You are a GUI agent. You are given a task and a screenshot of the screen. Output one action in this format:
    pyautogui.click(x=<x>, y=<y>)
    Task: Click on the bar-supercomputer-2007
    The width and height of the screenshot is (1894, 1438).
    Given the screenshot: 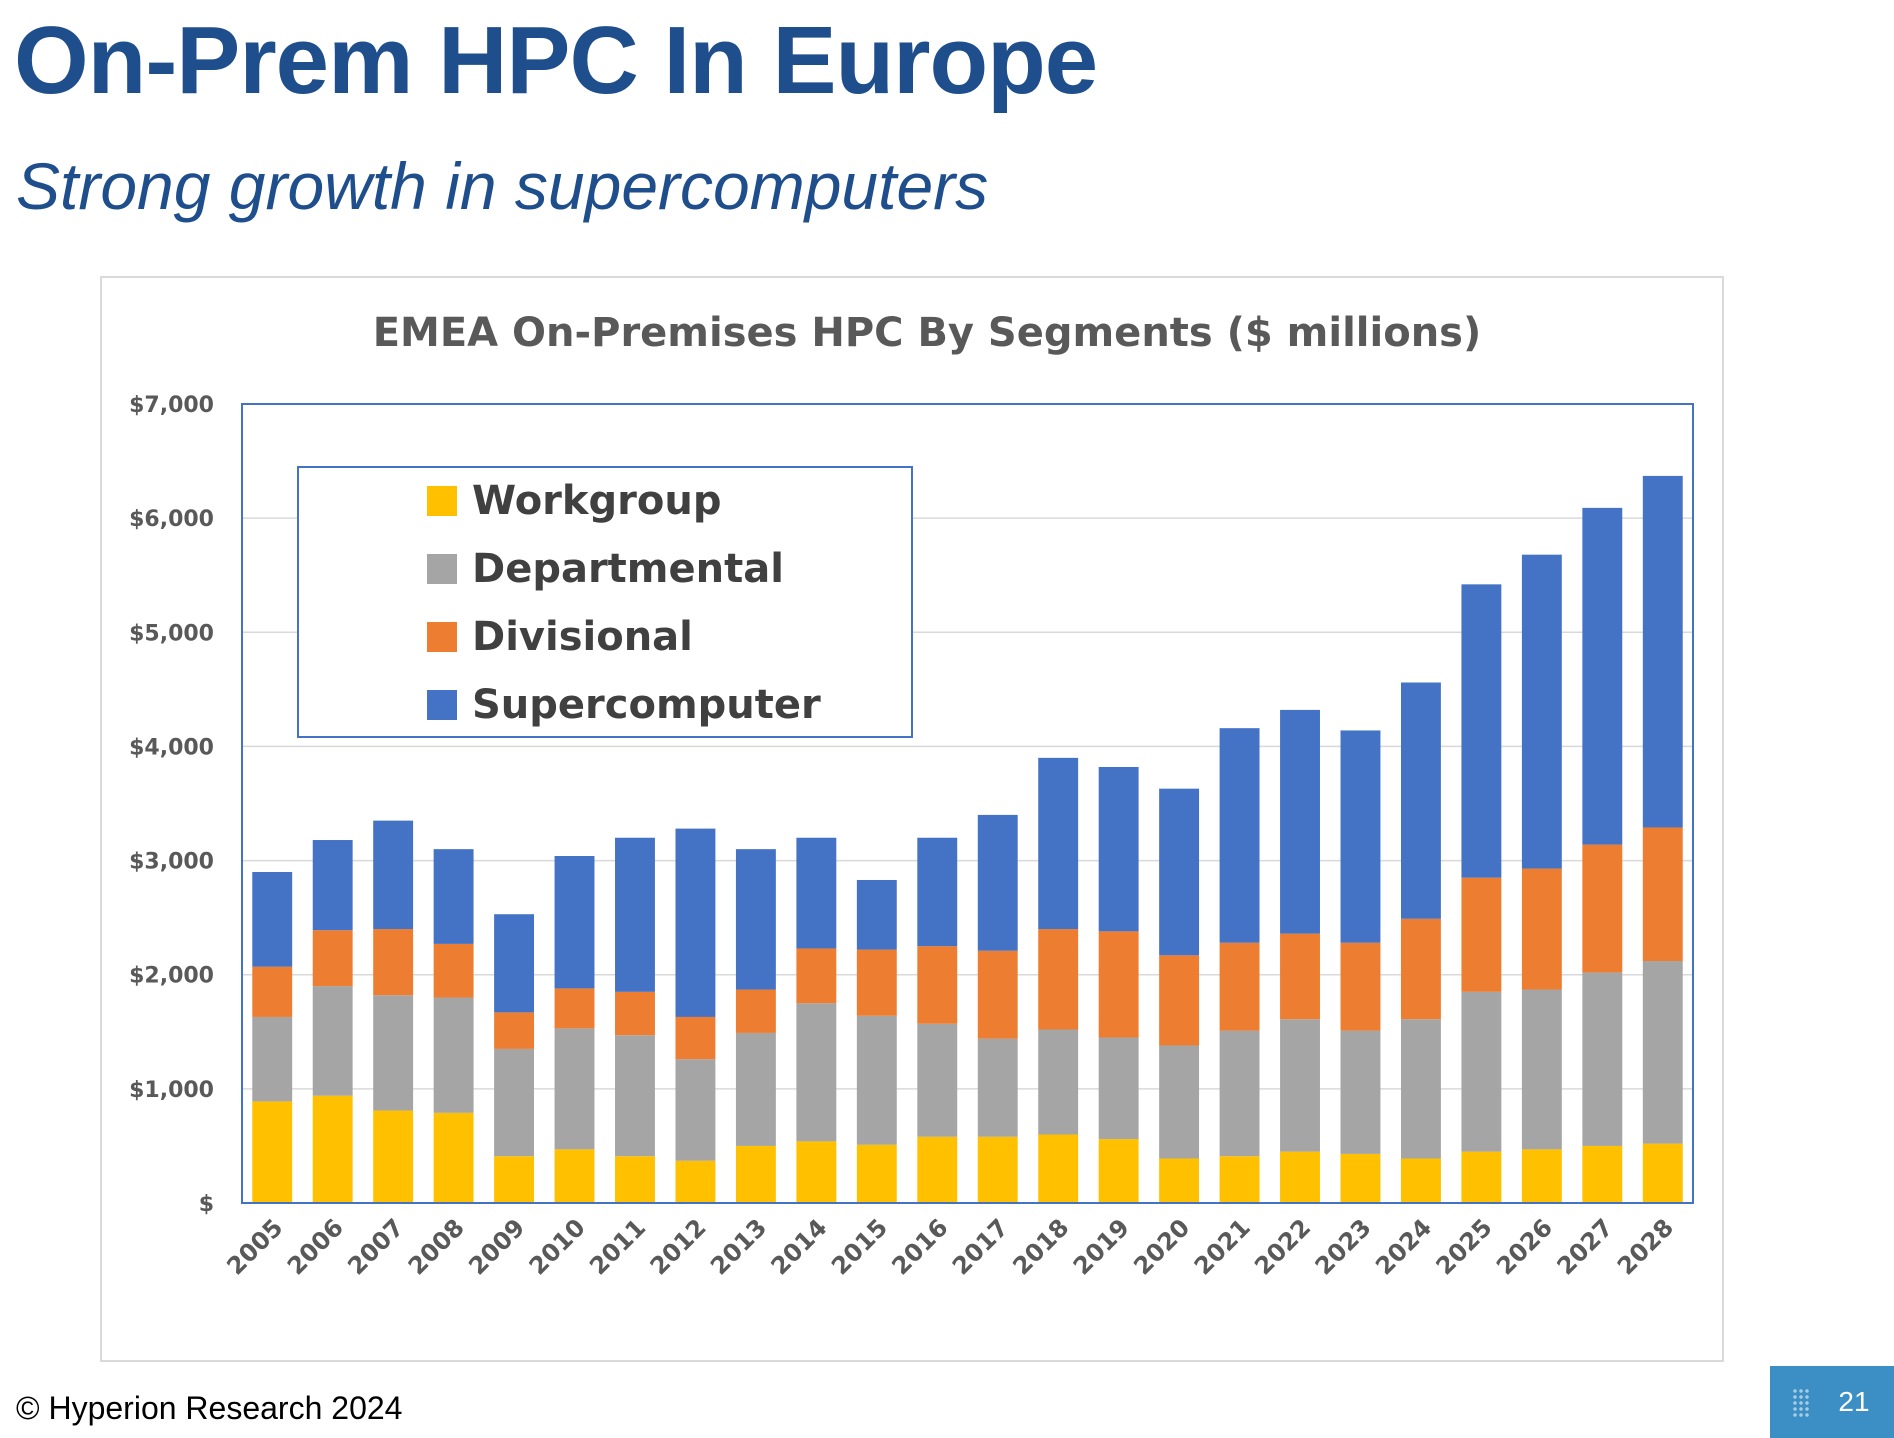 What is the action you would take?
    pyautogui.click(x=393, y=875)
    